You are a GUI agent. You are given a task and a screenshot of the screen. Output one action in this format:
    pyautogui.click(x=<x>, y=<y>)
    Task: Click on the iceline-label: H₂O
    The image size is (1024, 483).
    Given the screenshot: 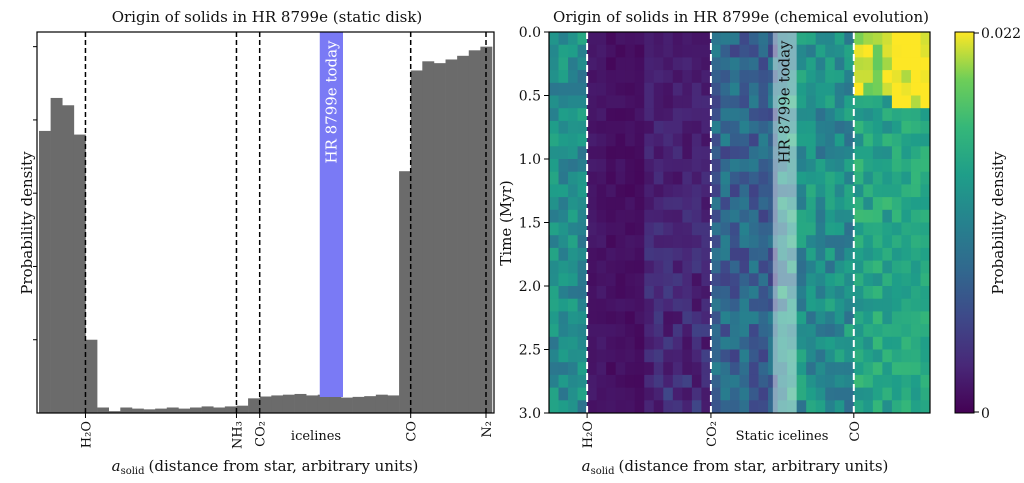 What is the action you would take?
    pyautogui.click(x=588, y=434)
    